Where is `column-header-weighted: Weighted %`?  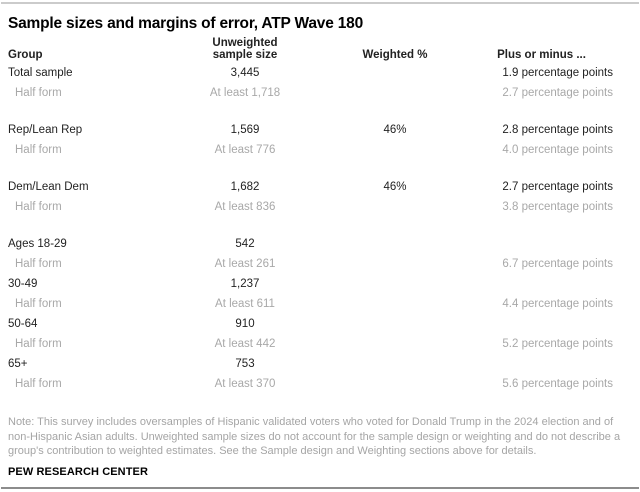
column-header-weighted: Weighted % is located at coordinates (395, 55).